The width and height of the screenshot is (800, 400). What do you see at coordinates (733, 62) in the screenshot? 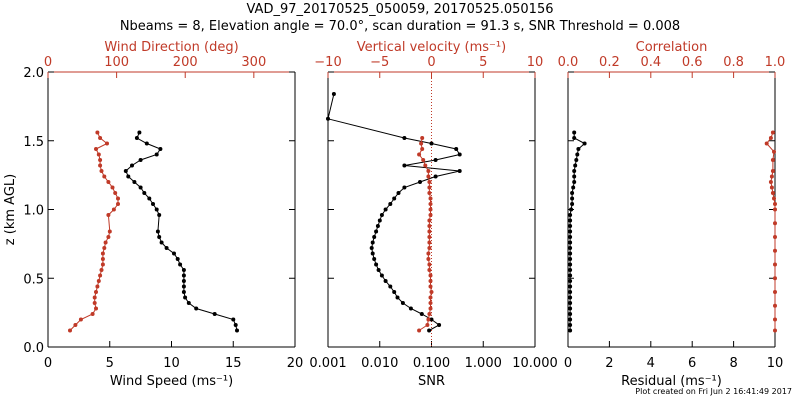
I see `top-tick-label: 0.8` at bounding box center [733, 62].